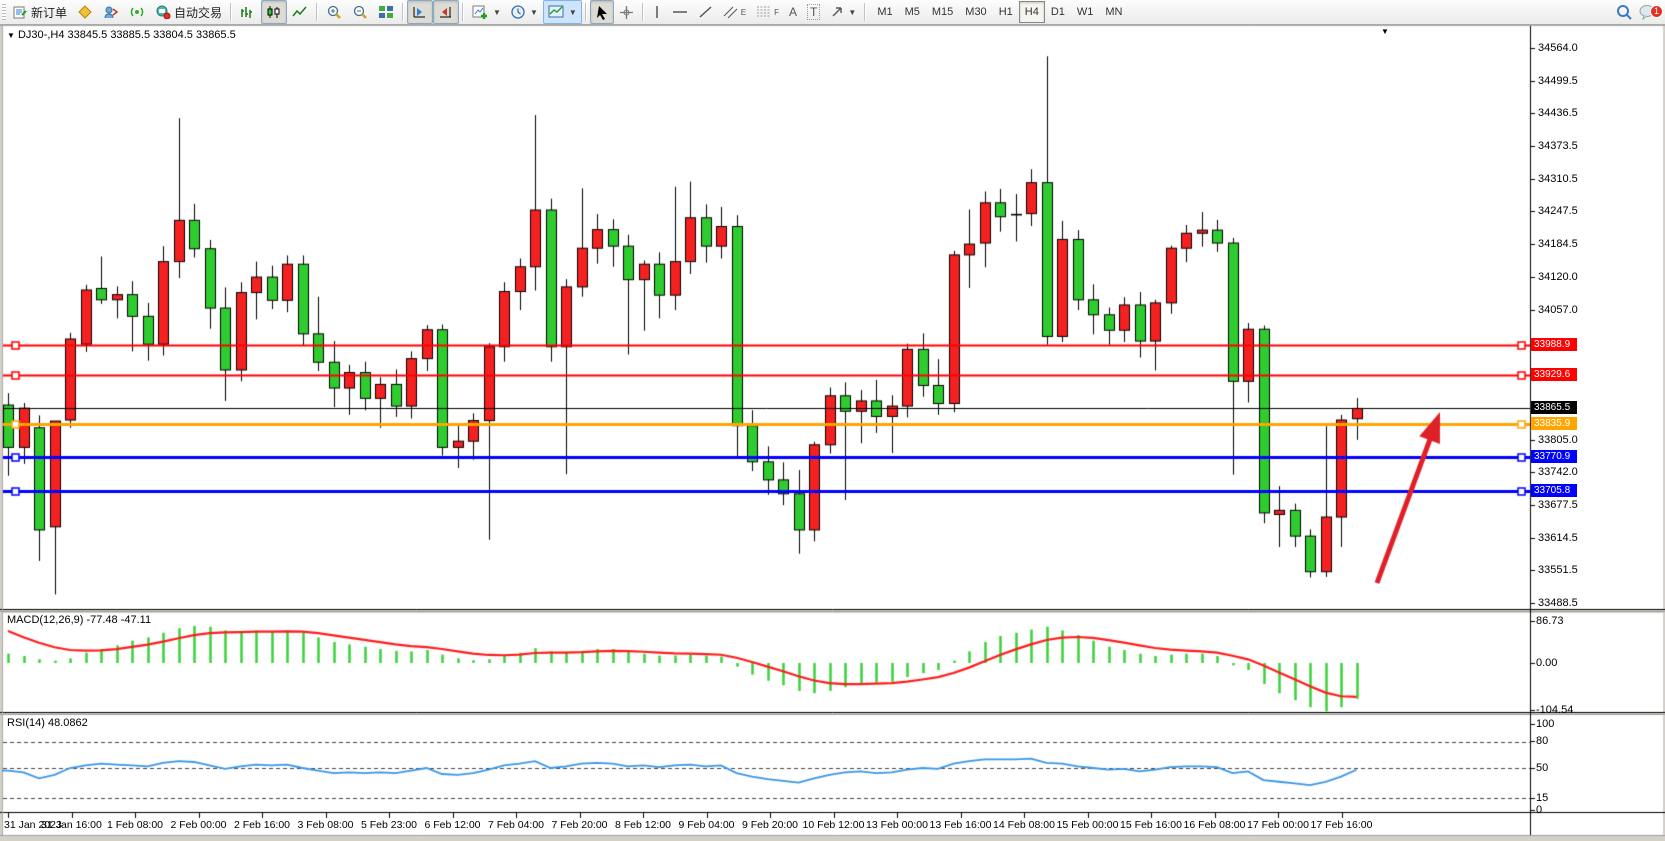 Image resolution: width=1665 pixels, height=841 pixels. I want to click on period-dropdown: ▼, so click(524, 12).